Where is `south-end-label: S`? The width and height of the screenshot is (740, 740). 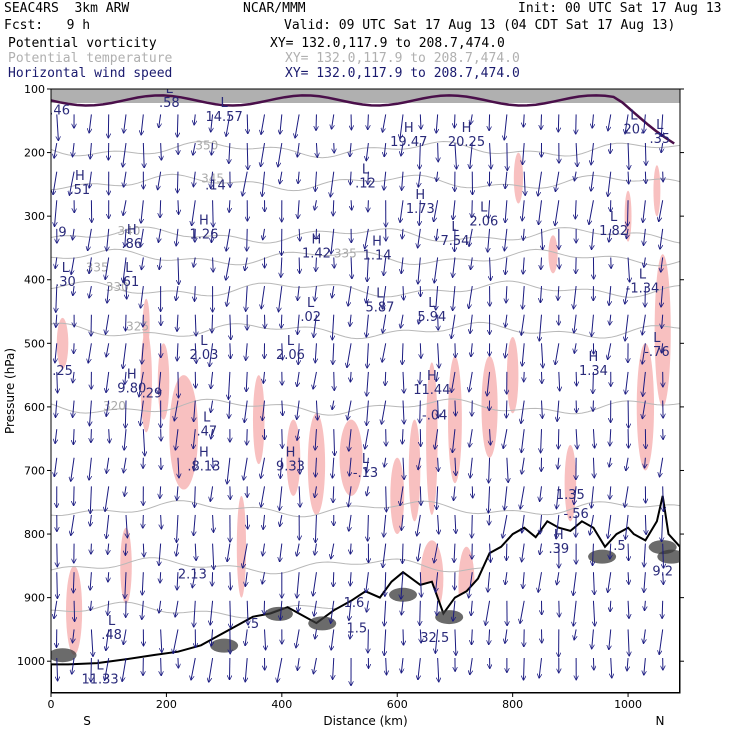
south-end-label: S is located at coordinates (87, 721).